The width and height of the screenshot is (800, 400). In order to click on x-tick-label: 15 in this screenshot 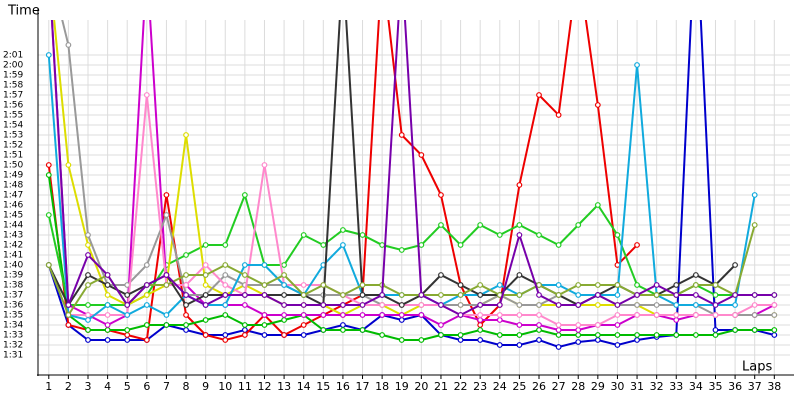, I will do `click(323, 386)`.